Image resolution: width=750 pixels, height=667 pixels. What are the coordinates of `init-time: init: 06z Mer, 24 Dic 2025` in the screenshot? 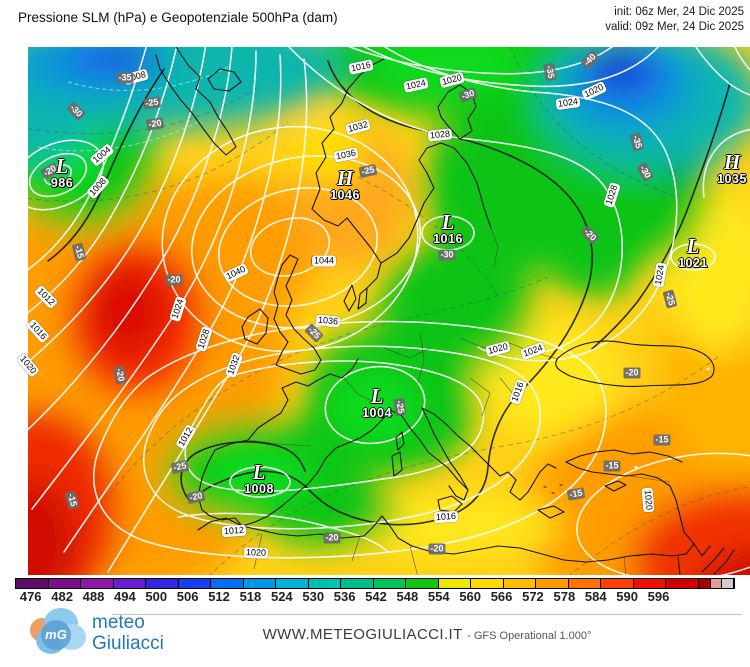 It's located at (679, 12).